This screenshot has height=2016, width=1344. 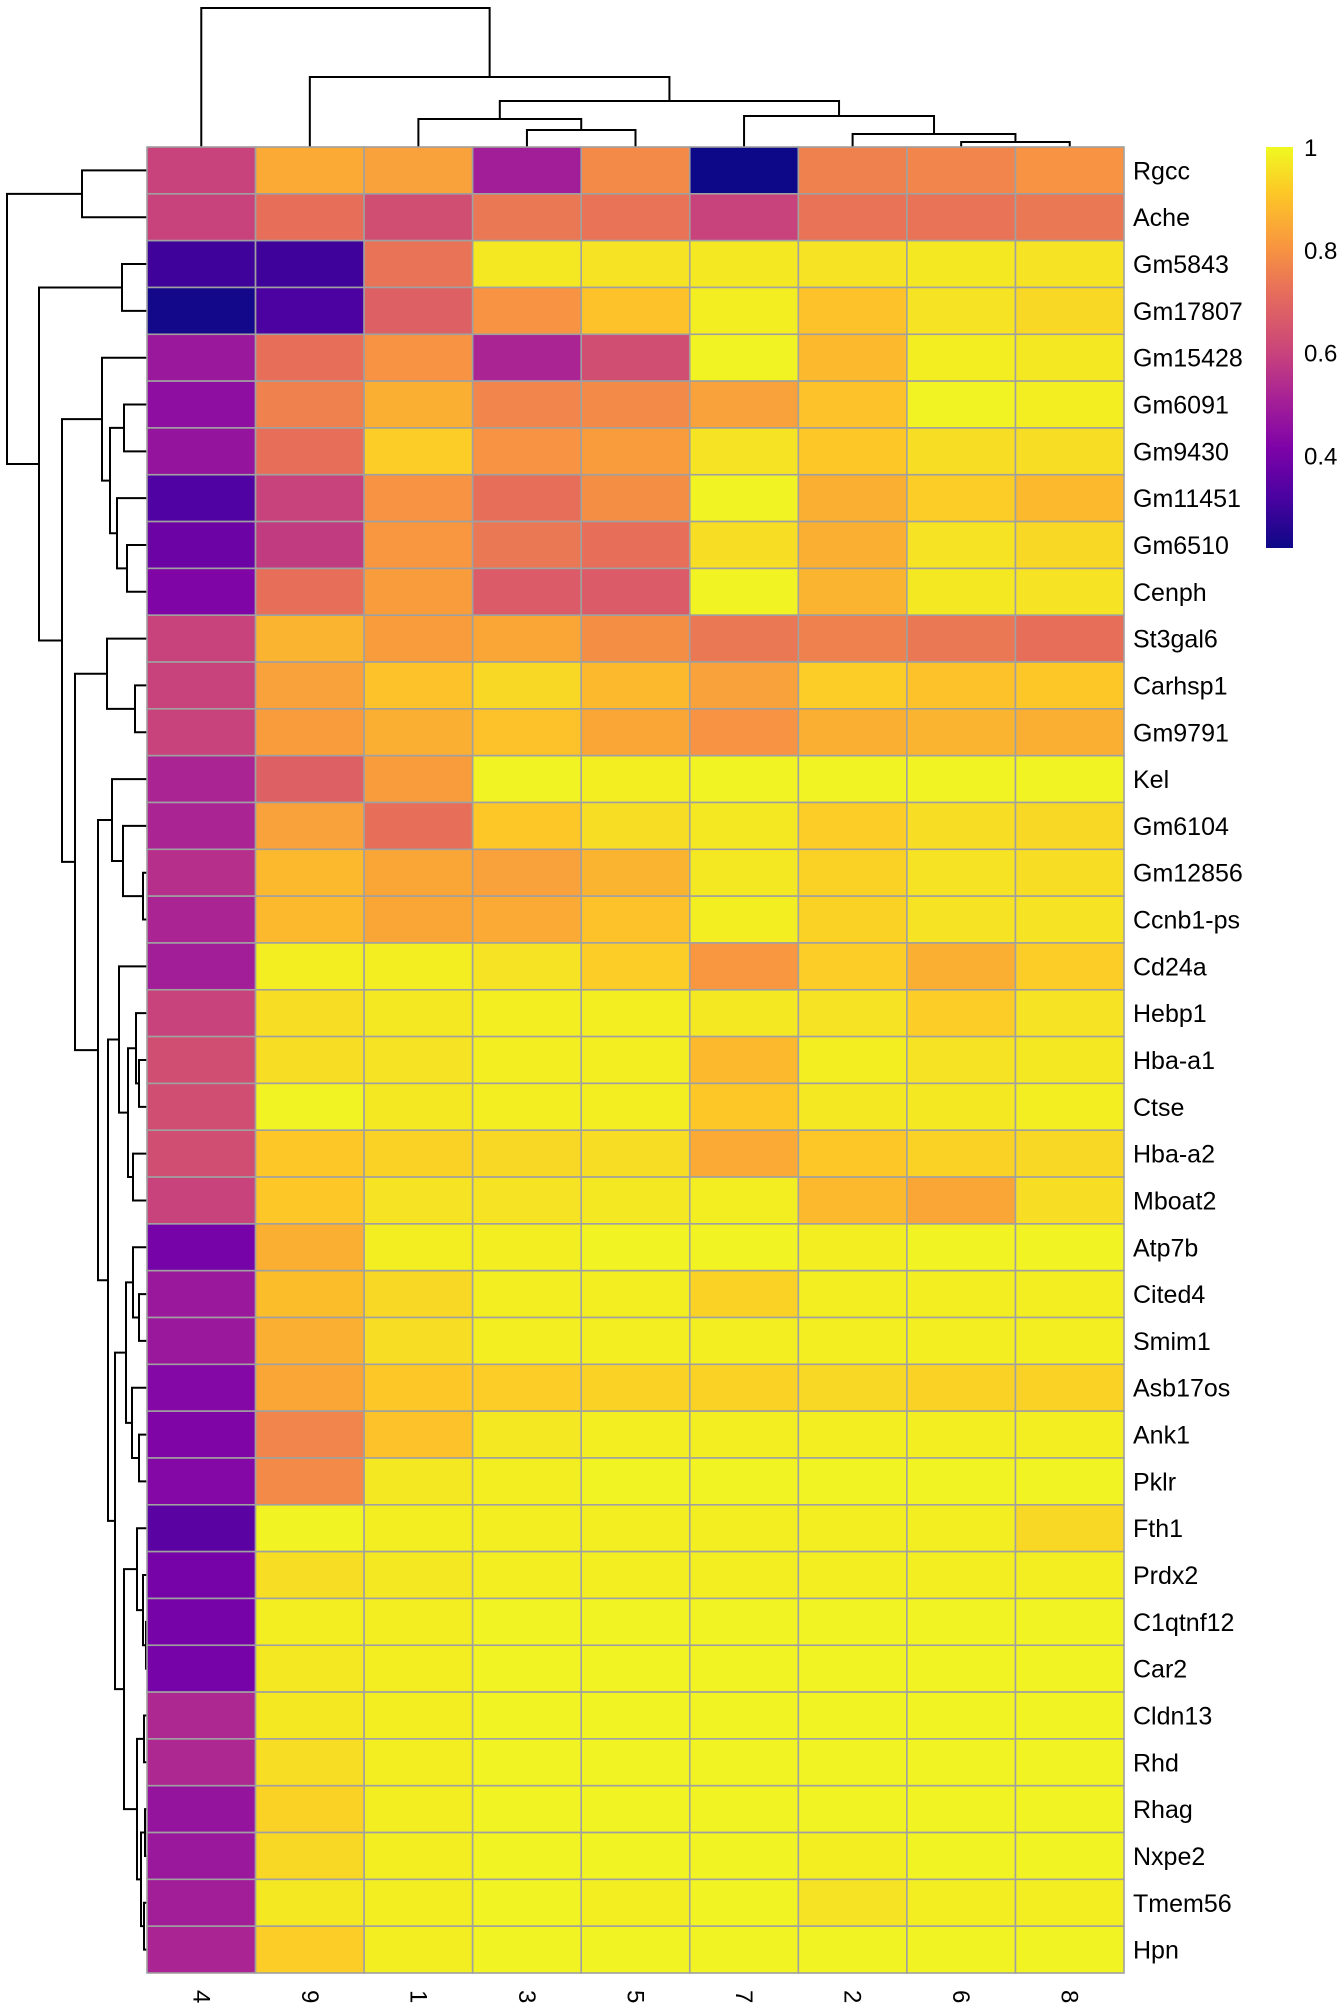 I want to click on row-label: Smim1, so click(x=1172, y=1342).